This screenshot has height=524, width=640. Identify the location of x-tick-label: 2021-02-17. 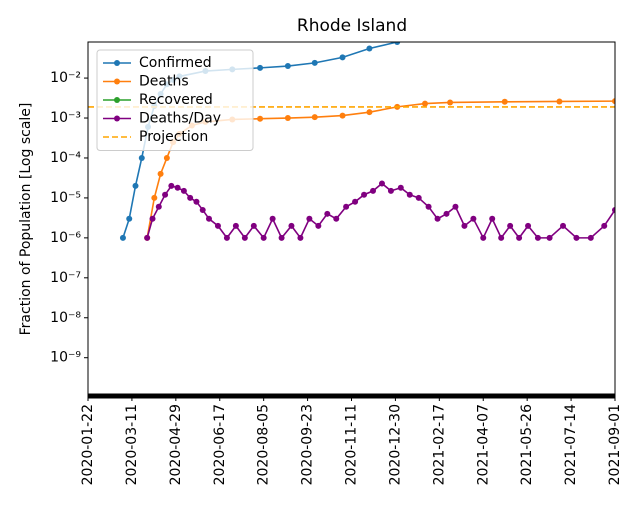
(439, 444).